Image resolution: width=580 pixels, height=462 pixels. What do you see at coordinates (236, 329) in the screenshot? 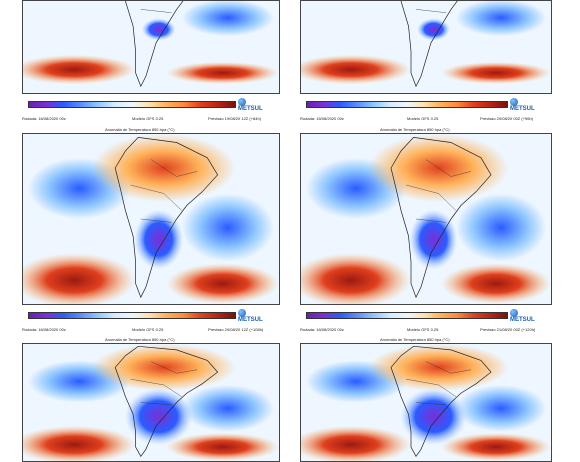
I see `forecast-time-label: Previsao 20/08/20 12Z (+108h)` at bounding box center [236, 329].